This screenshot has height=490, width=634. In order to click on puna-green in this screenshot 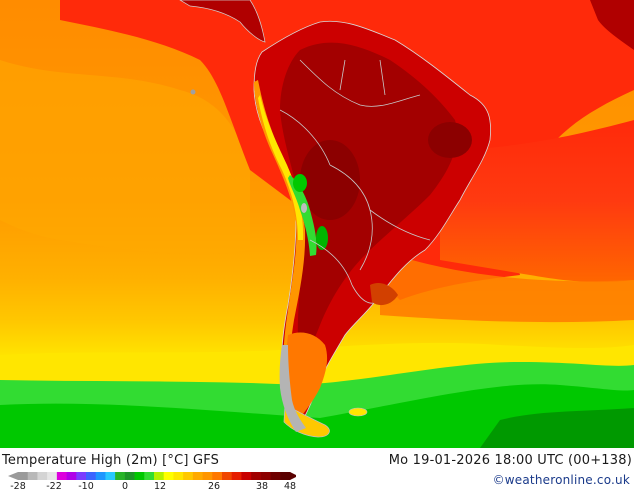, I will do `click(322, 238)`.